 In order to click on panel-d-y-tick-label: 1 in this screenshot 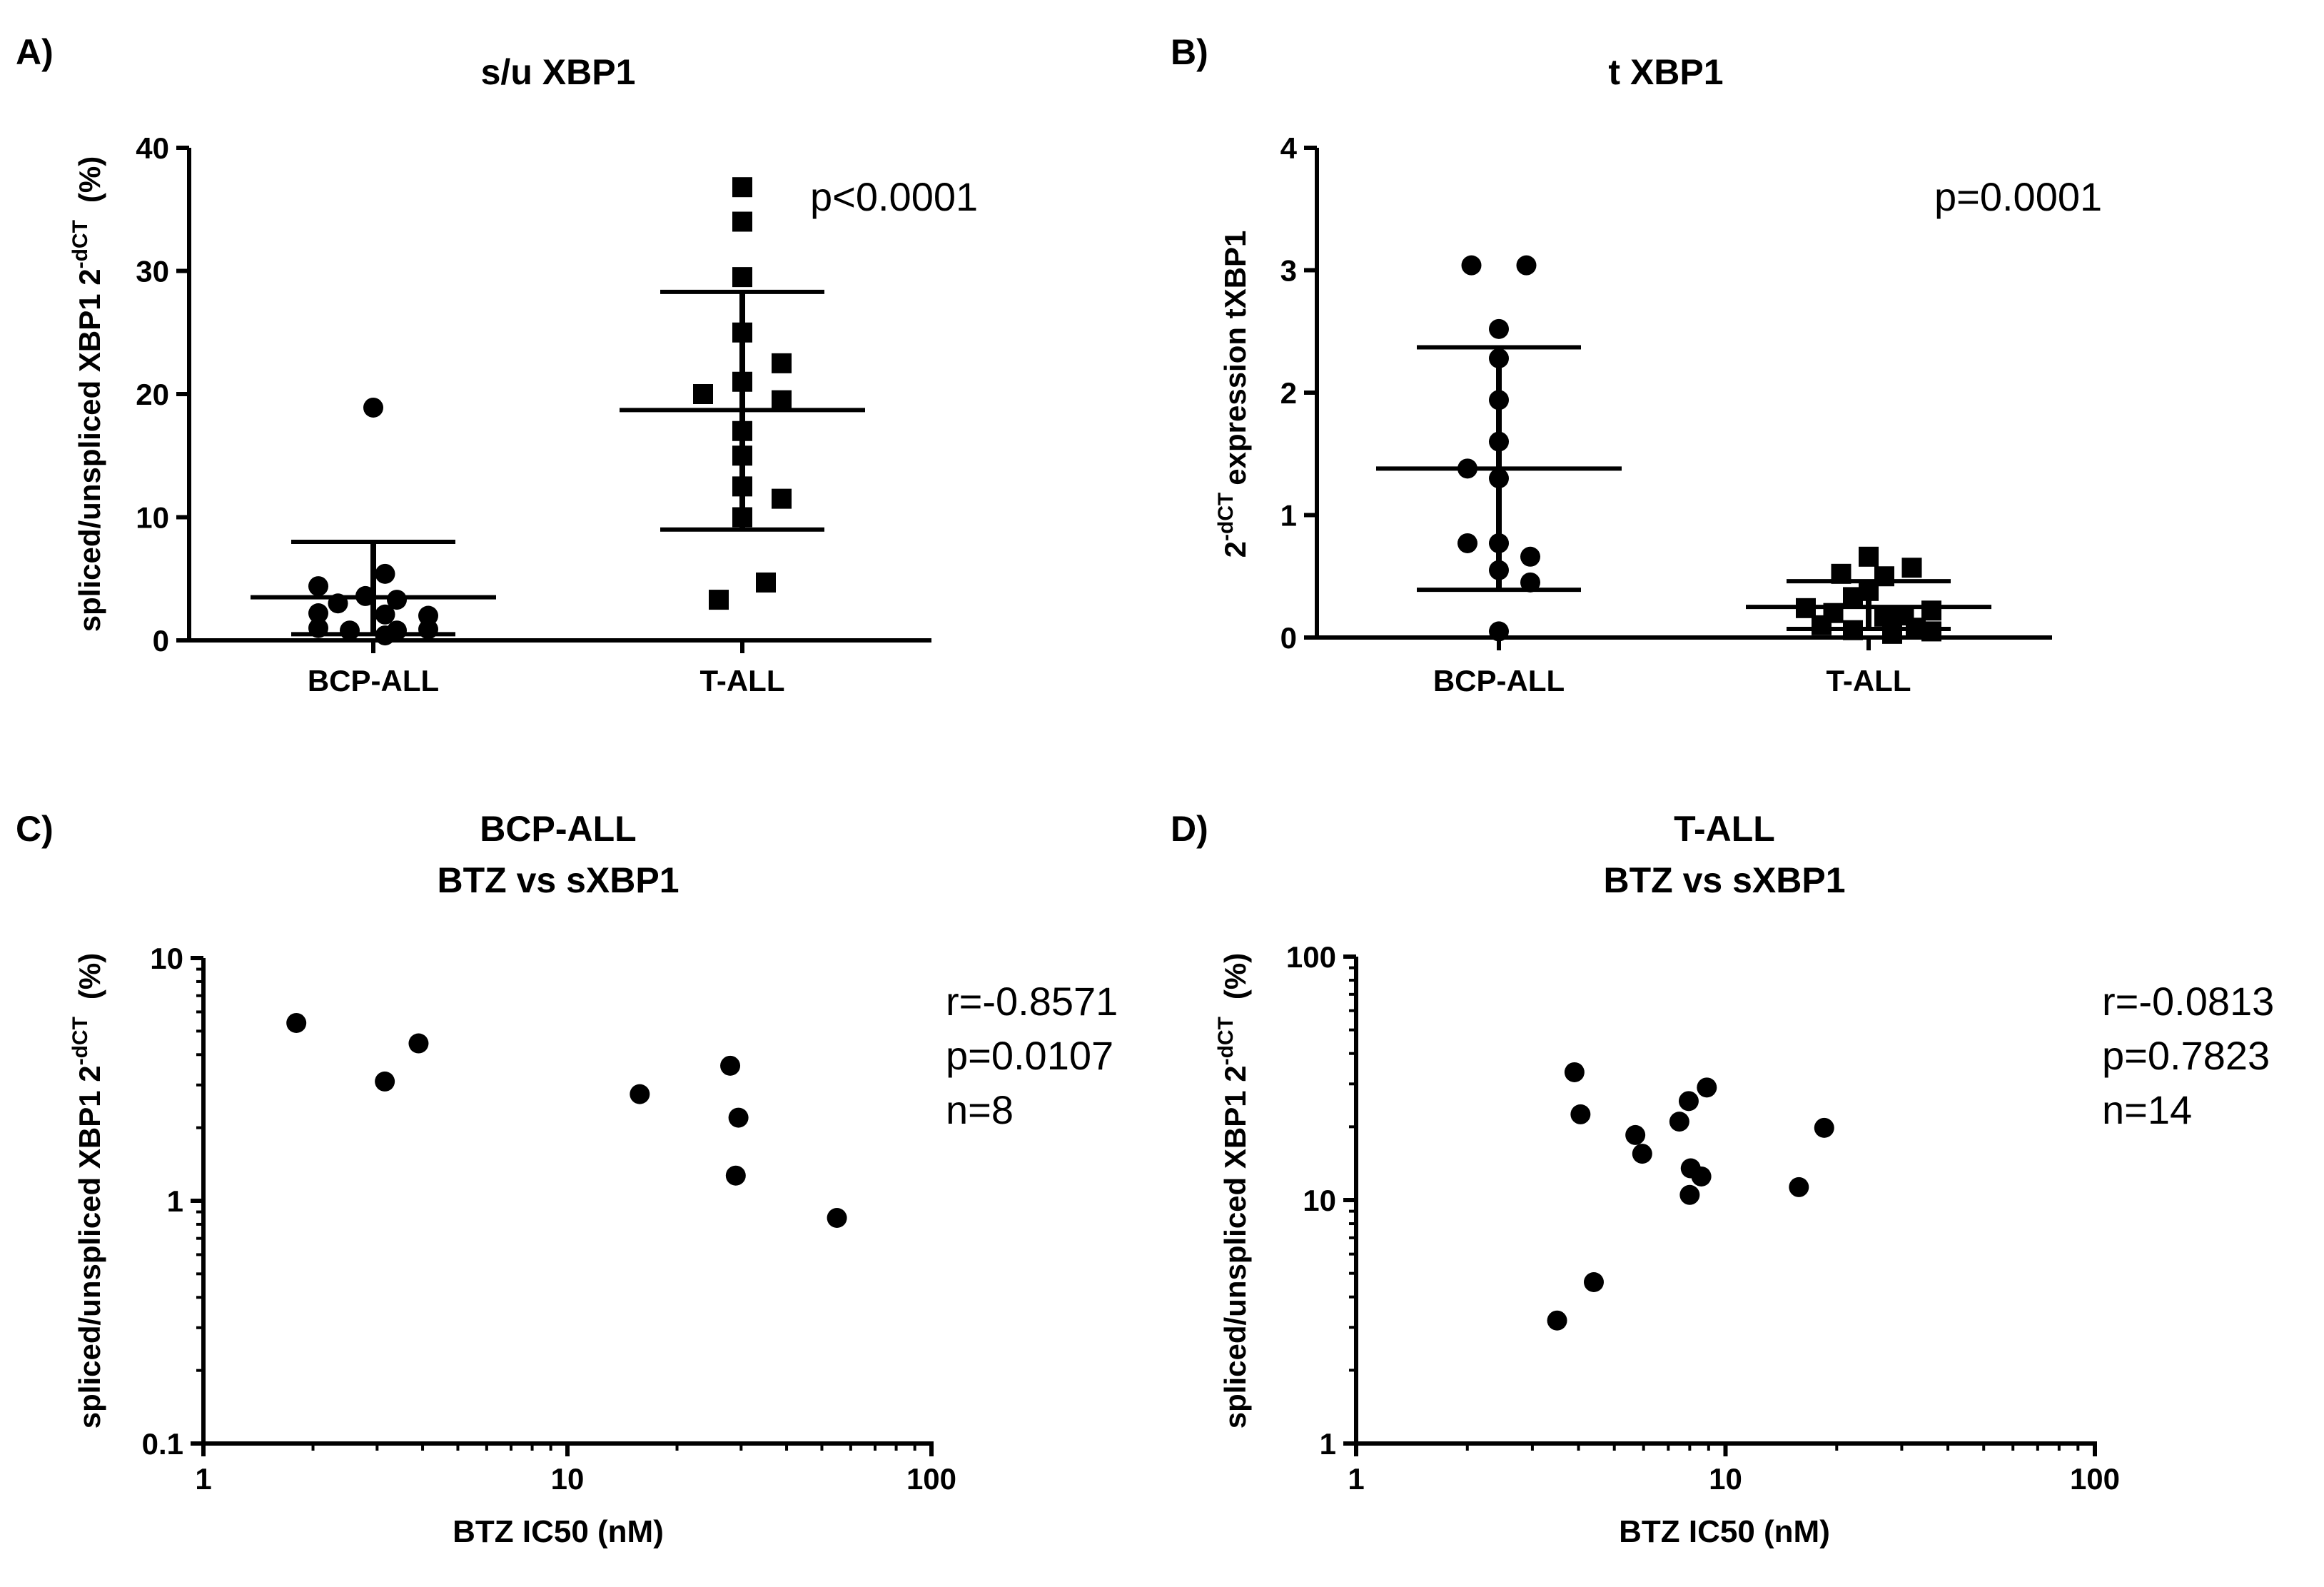, I will do `click(1328, 1444)`.